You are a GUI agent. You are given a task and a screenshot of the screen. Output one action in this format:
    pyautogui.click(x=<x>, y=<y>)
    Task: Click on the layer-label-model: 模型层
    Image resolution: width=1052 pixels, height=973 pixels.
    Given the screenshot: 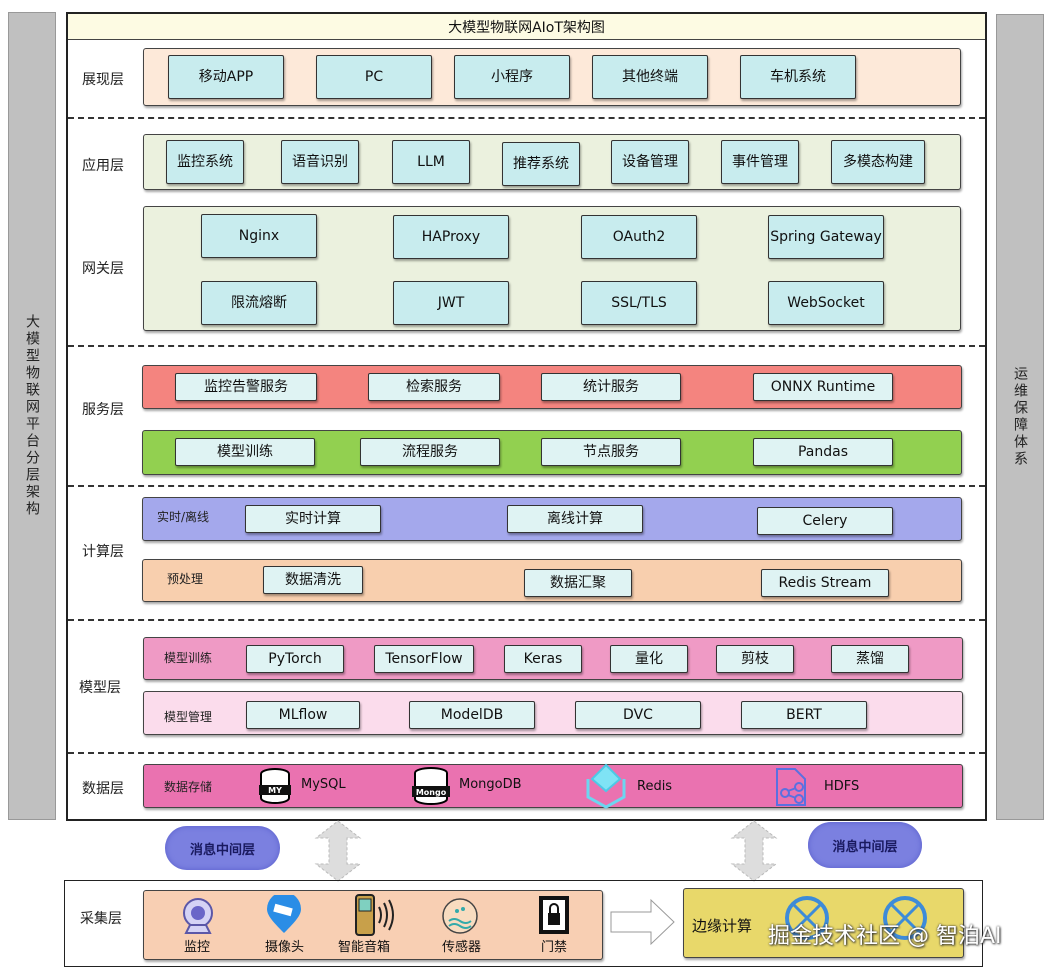 What is the action you would take?
    pyautogui.click(x=100, y=688)
    